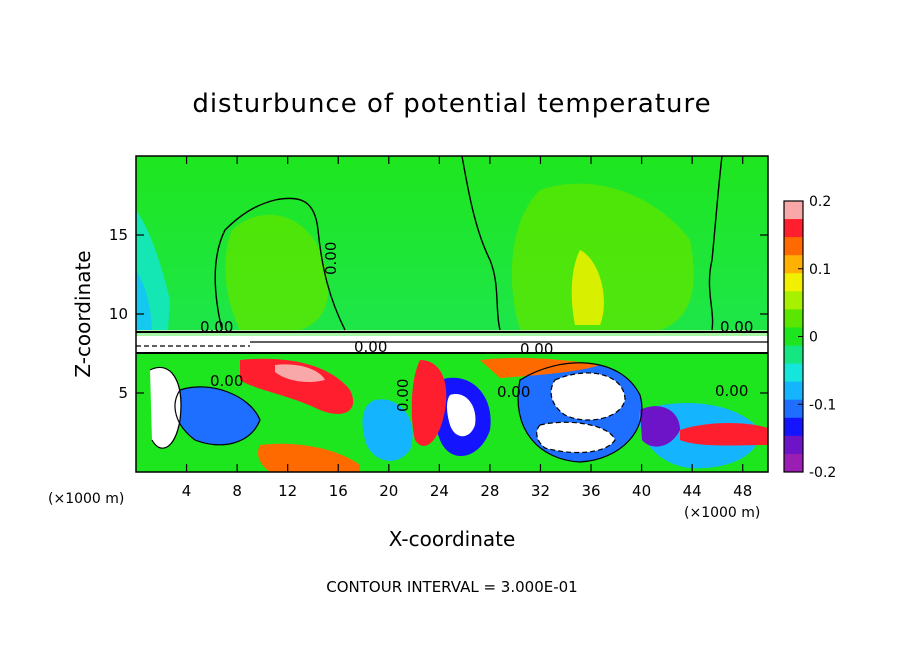 The width and height of the screenshot is (904, 654). Describe the element at coordinates (187, 491) in the screenshot. I see `x-tick-label: 4` at that location.